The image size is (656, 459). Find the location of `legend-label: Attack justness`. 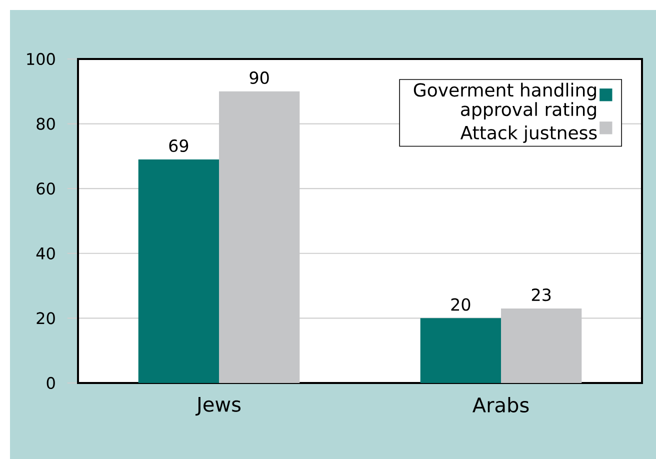

legend-label: Attack justness is located at coordinates (528, 134).